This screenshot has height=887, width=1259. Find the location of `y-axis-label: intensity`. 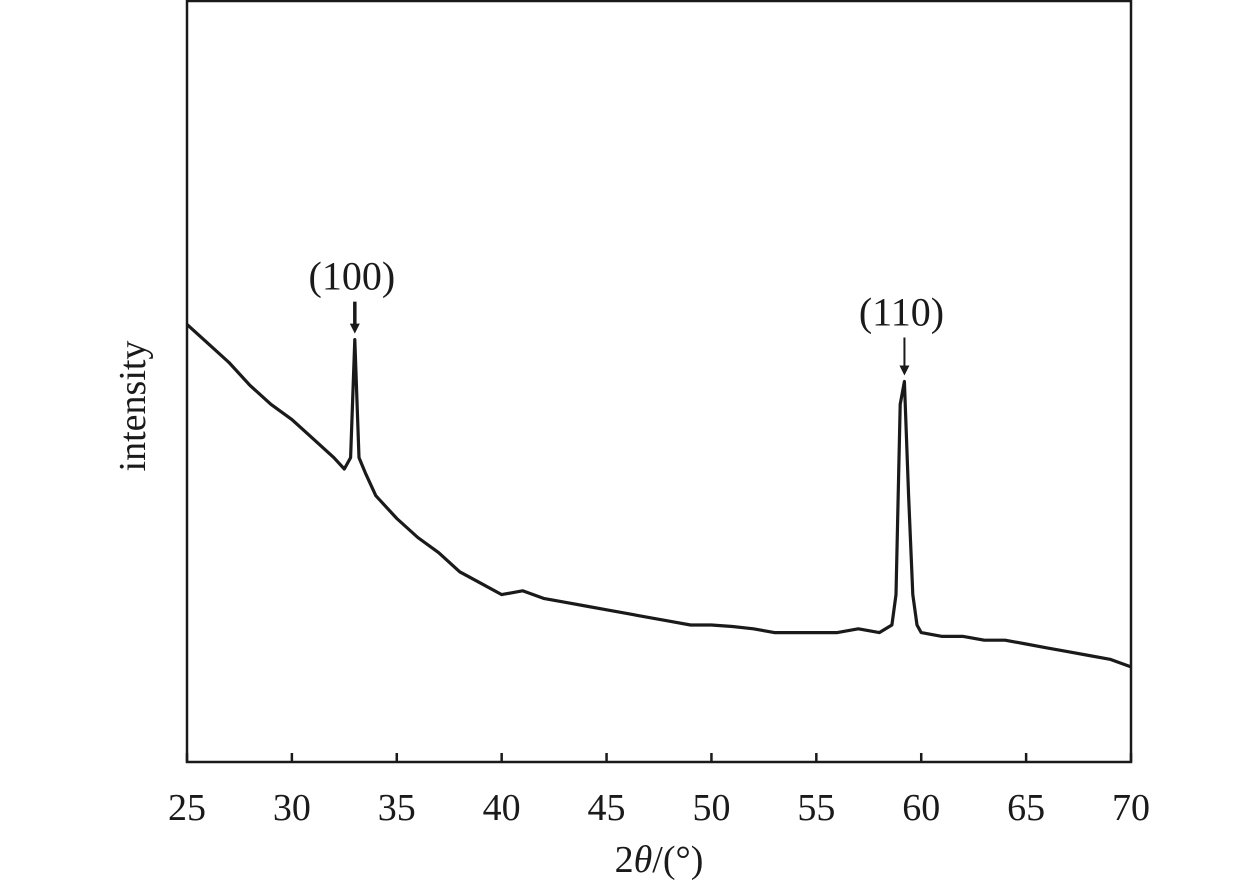

y-axis-label: intensity is located at coordinates (133, 406).